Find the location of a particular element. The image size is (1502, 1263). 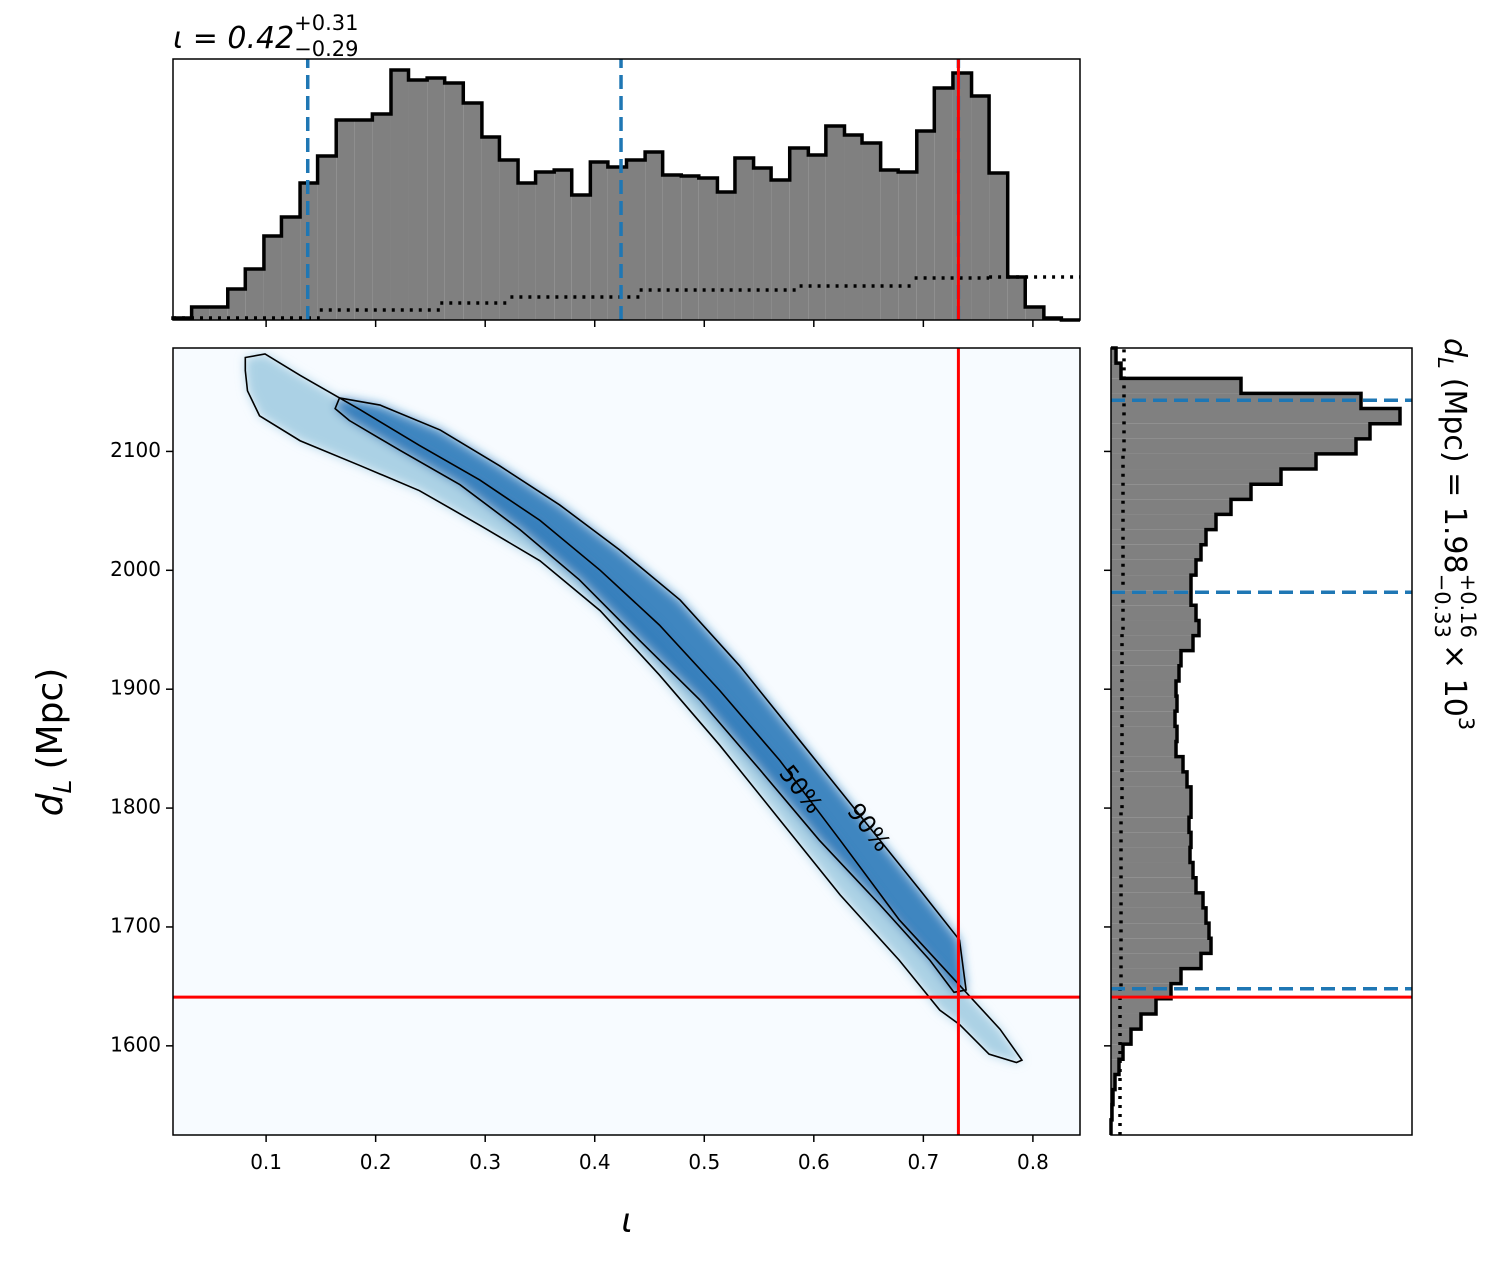

y-label-unit: (Mpc) is located at coordinates (50, 719).